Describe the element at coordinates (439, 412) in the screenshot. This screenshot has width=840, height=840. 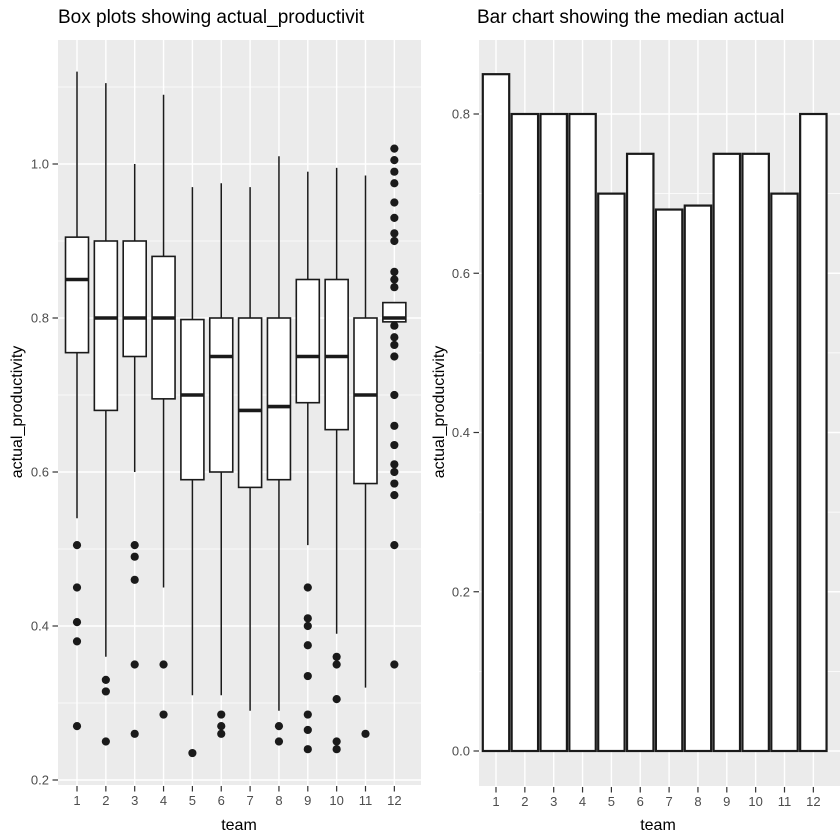
I see `bar-y-axis-title: actual_productivity` at that location.